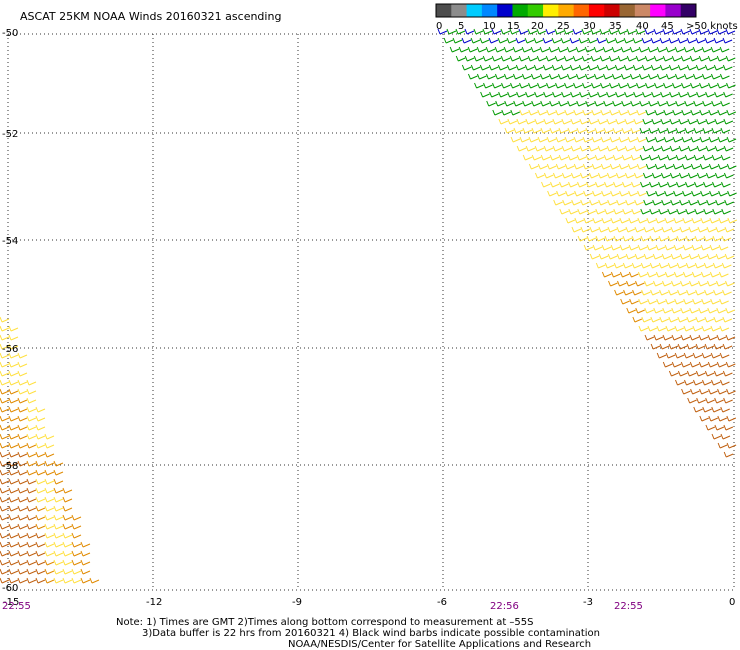  Describe the element at coordinates (504, 606) in the screenshot. I see `time-label: 22:56` at that location.